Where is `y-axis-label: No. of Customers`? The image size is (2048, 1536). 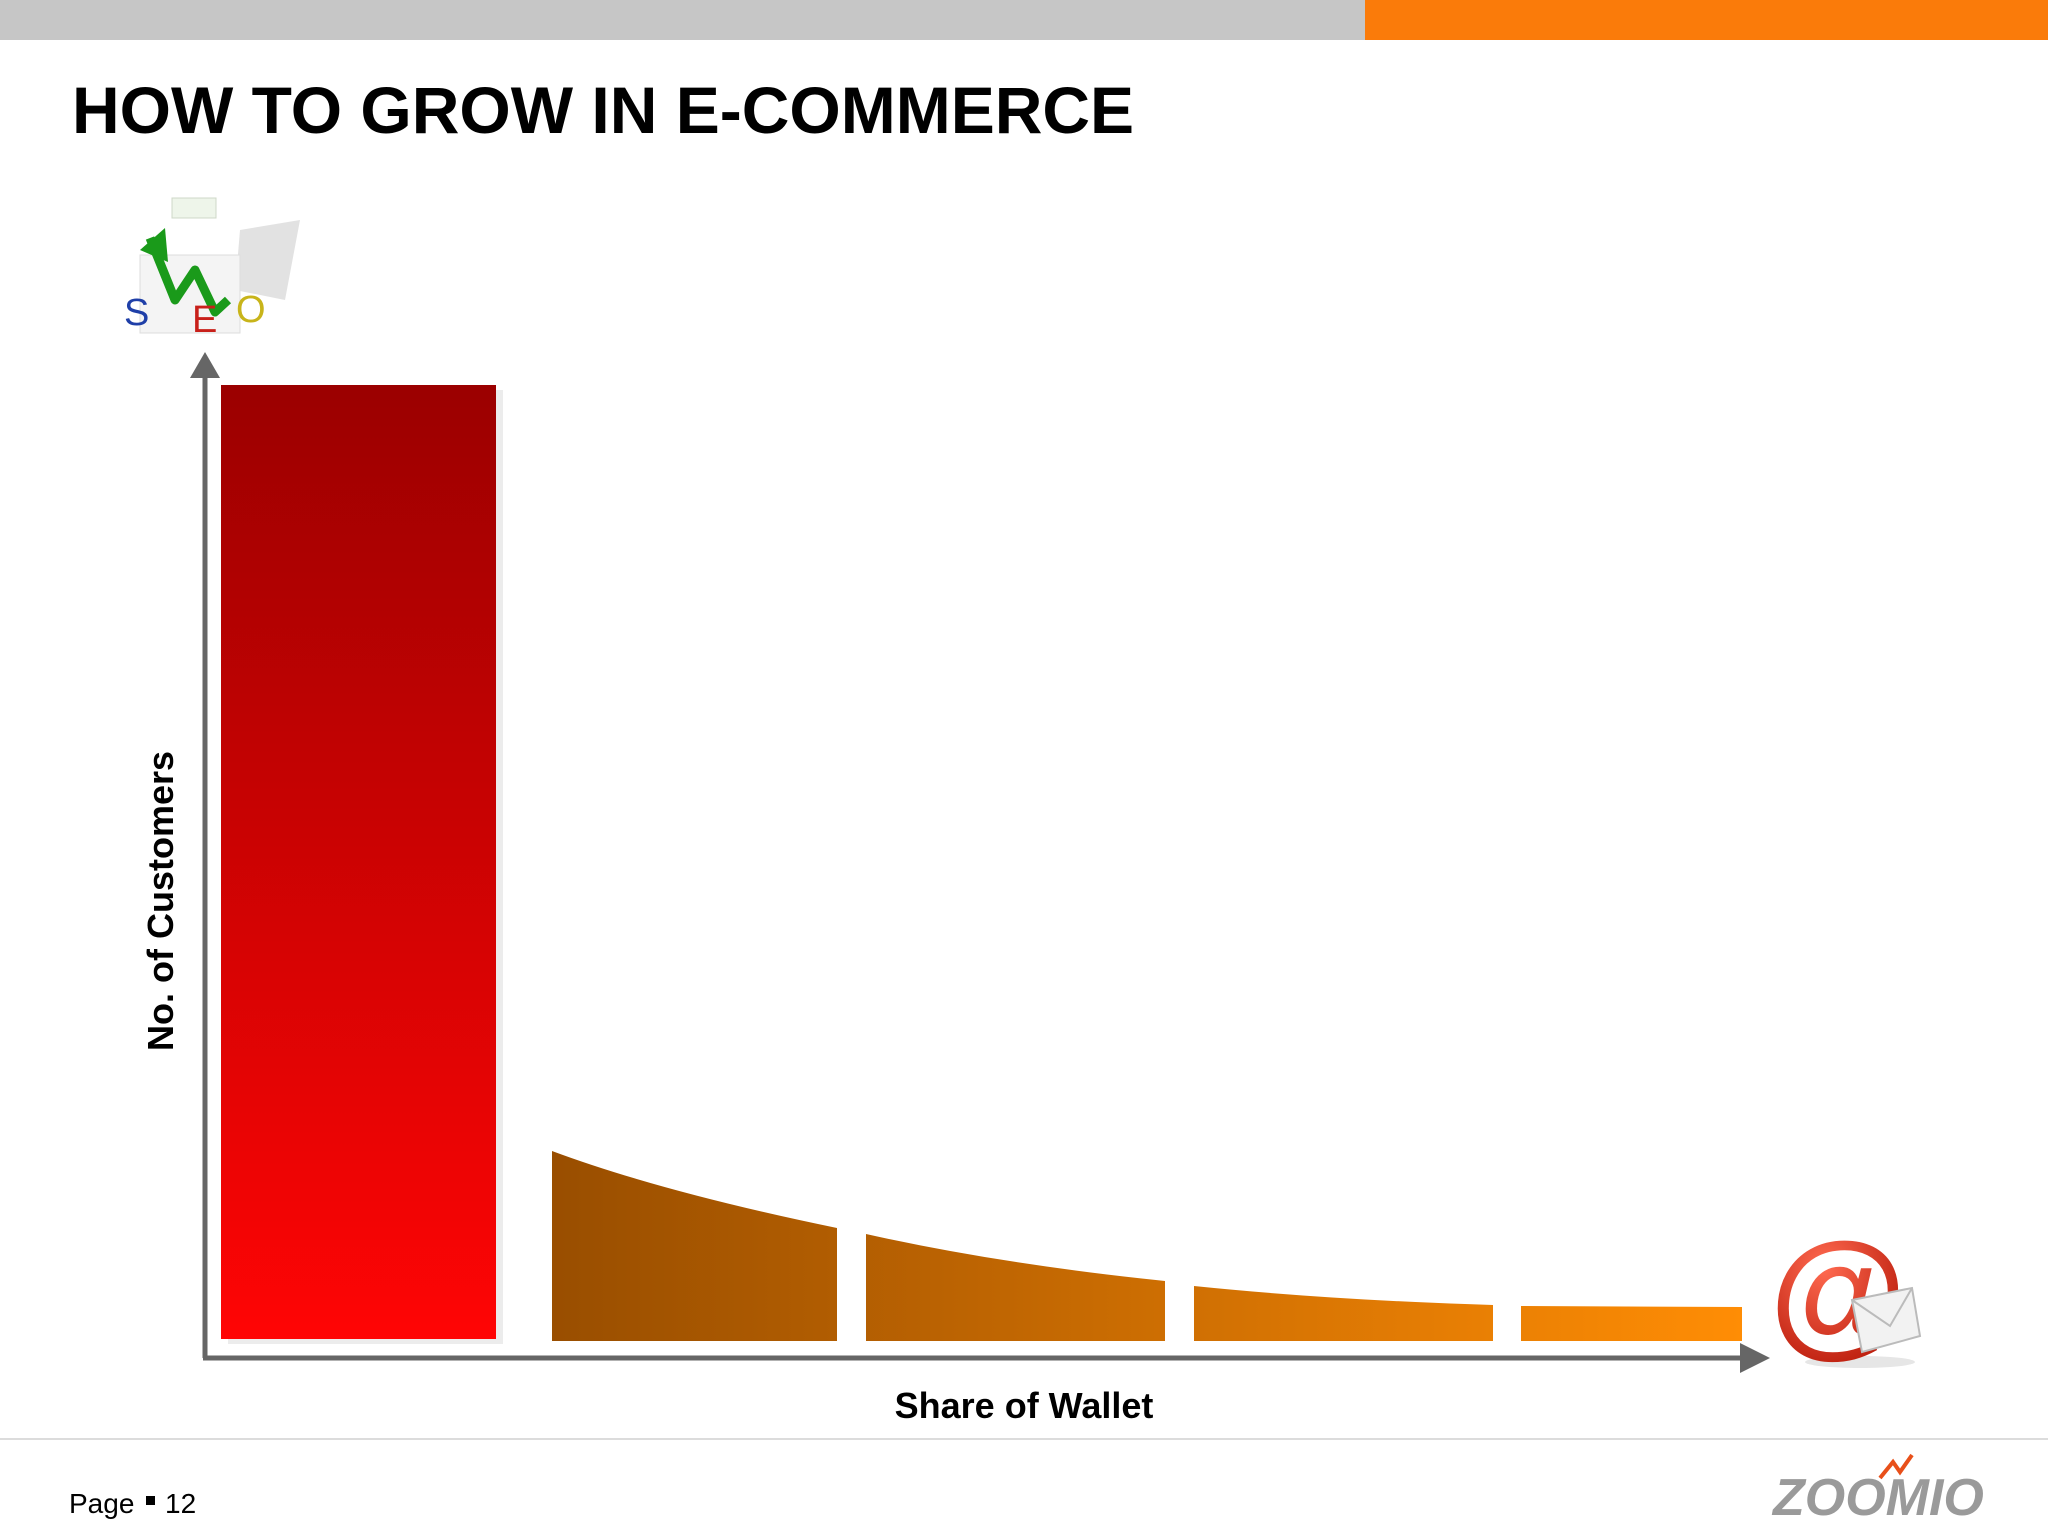
y-axis-label: No. of Customers is located at coordinates (160, 901).